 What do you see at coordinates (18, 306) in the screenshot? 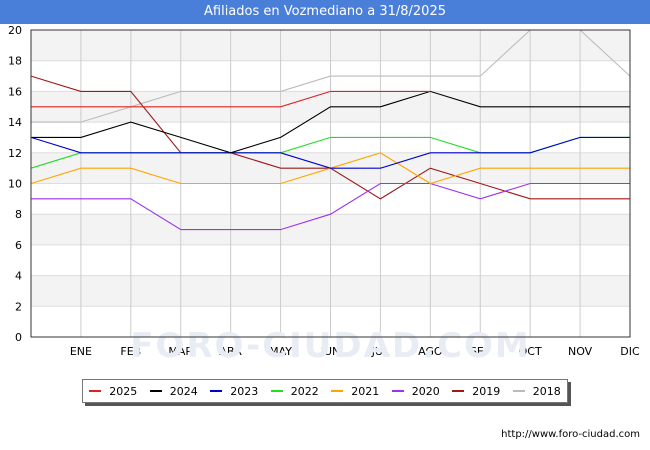
I see `y-tick-label: 2` at bounding box center [18, 306].